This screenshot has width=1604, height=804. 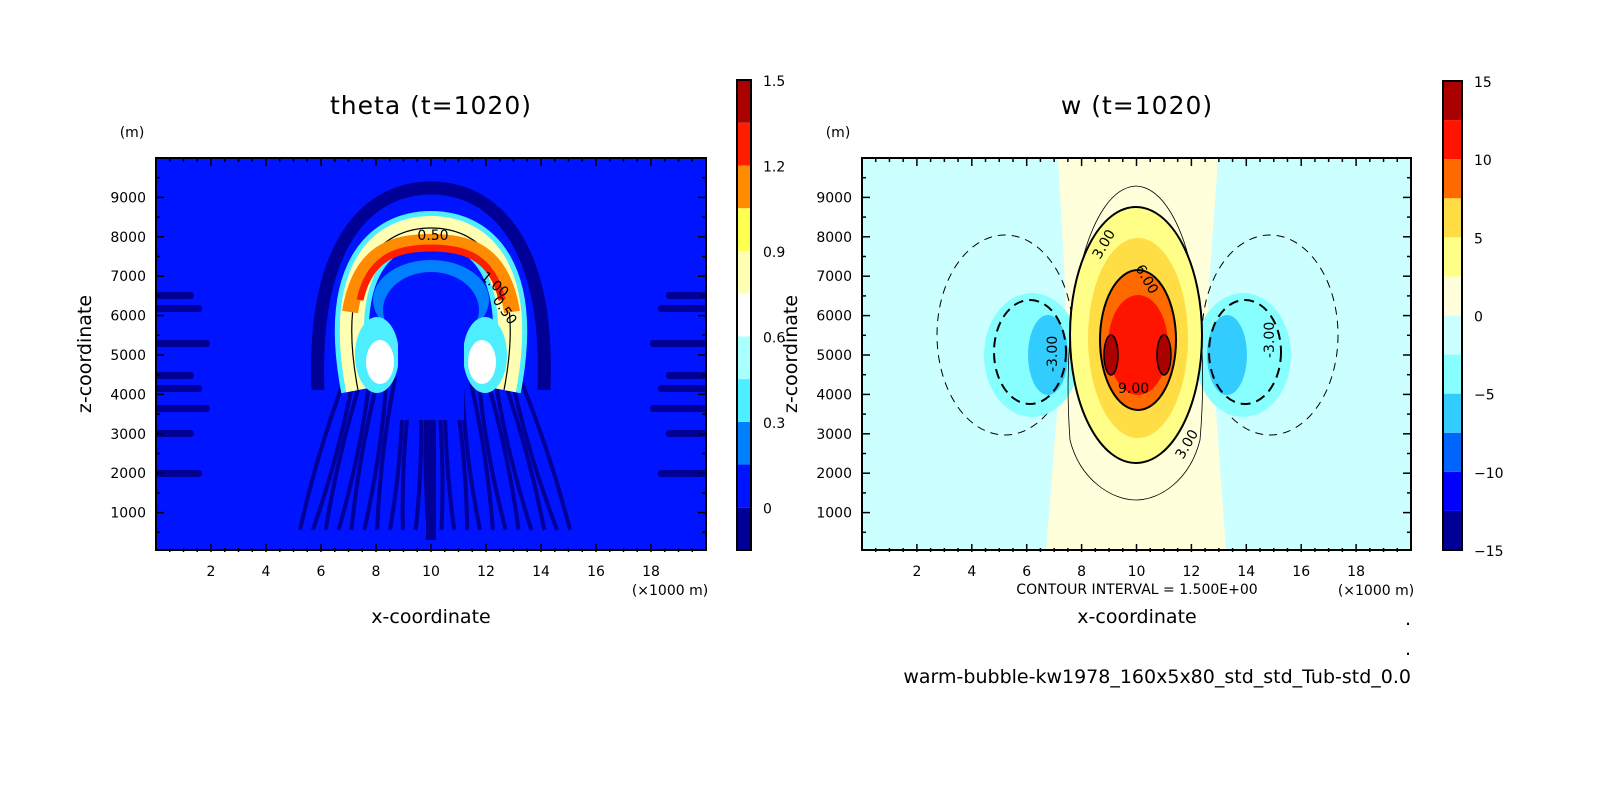 I want to click on theta-x-label: x-coordinate, so click(x=430, y=617).